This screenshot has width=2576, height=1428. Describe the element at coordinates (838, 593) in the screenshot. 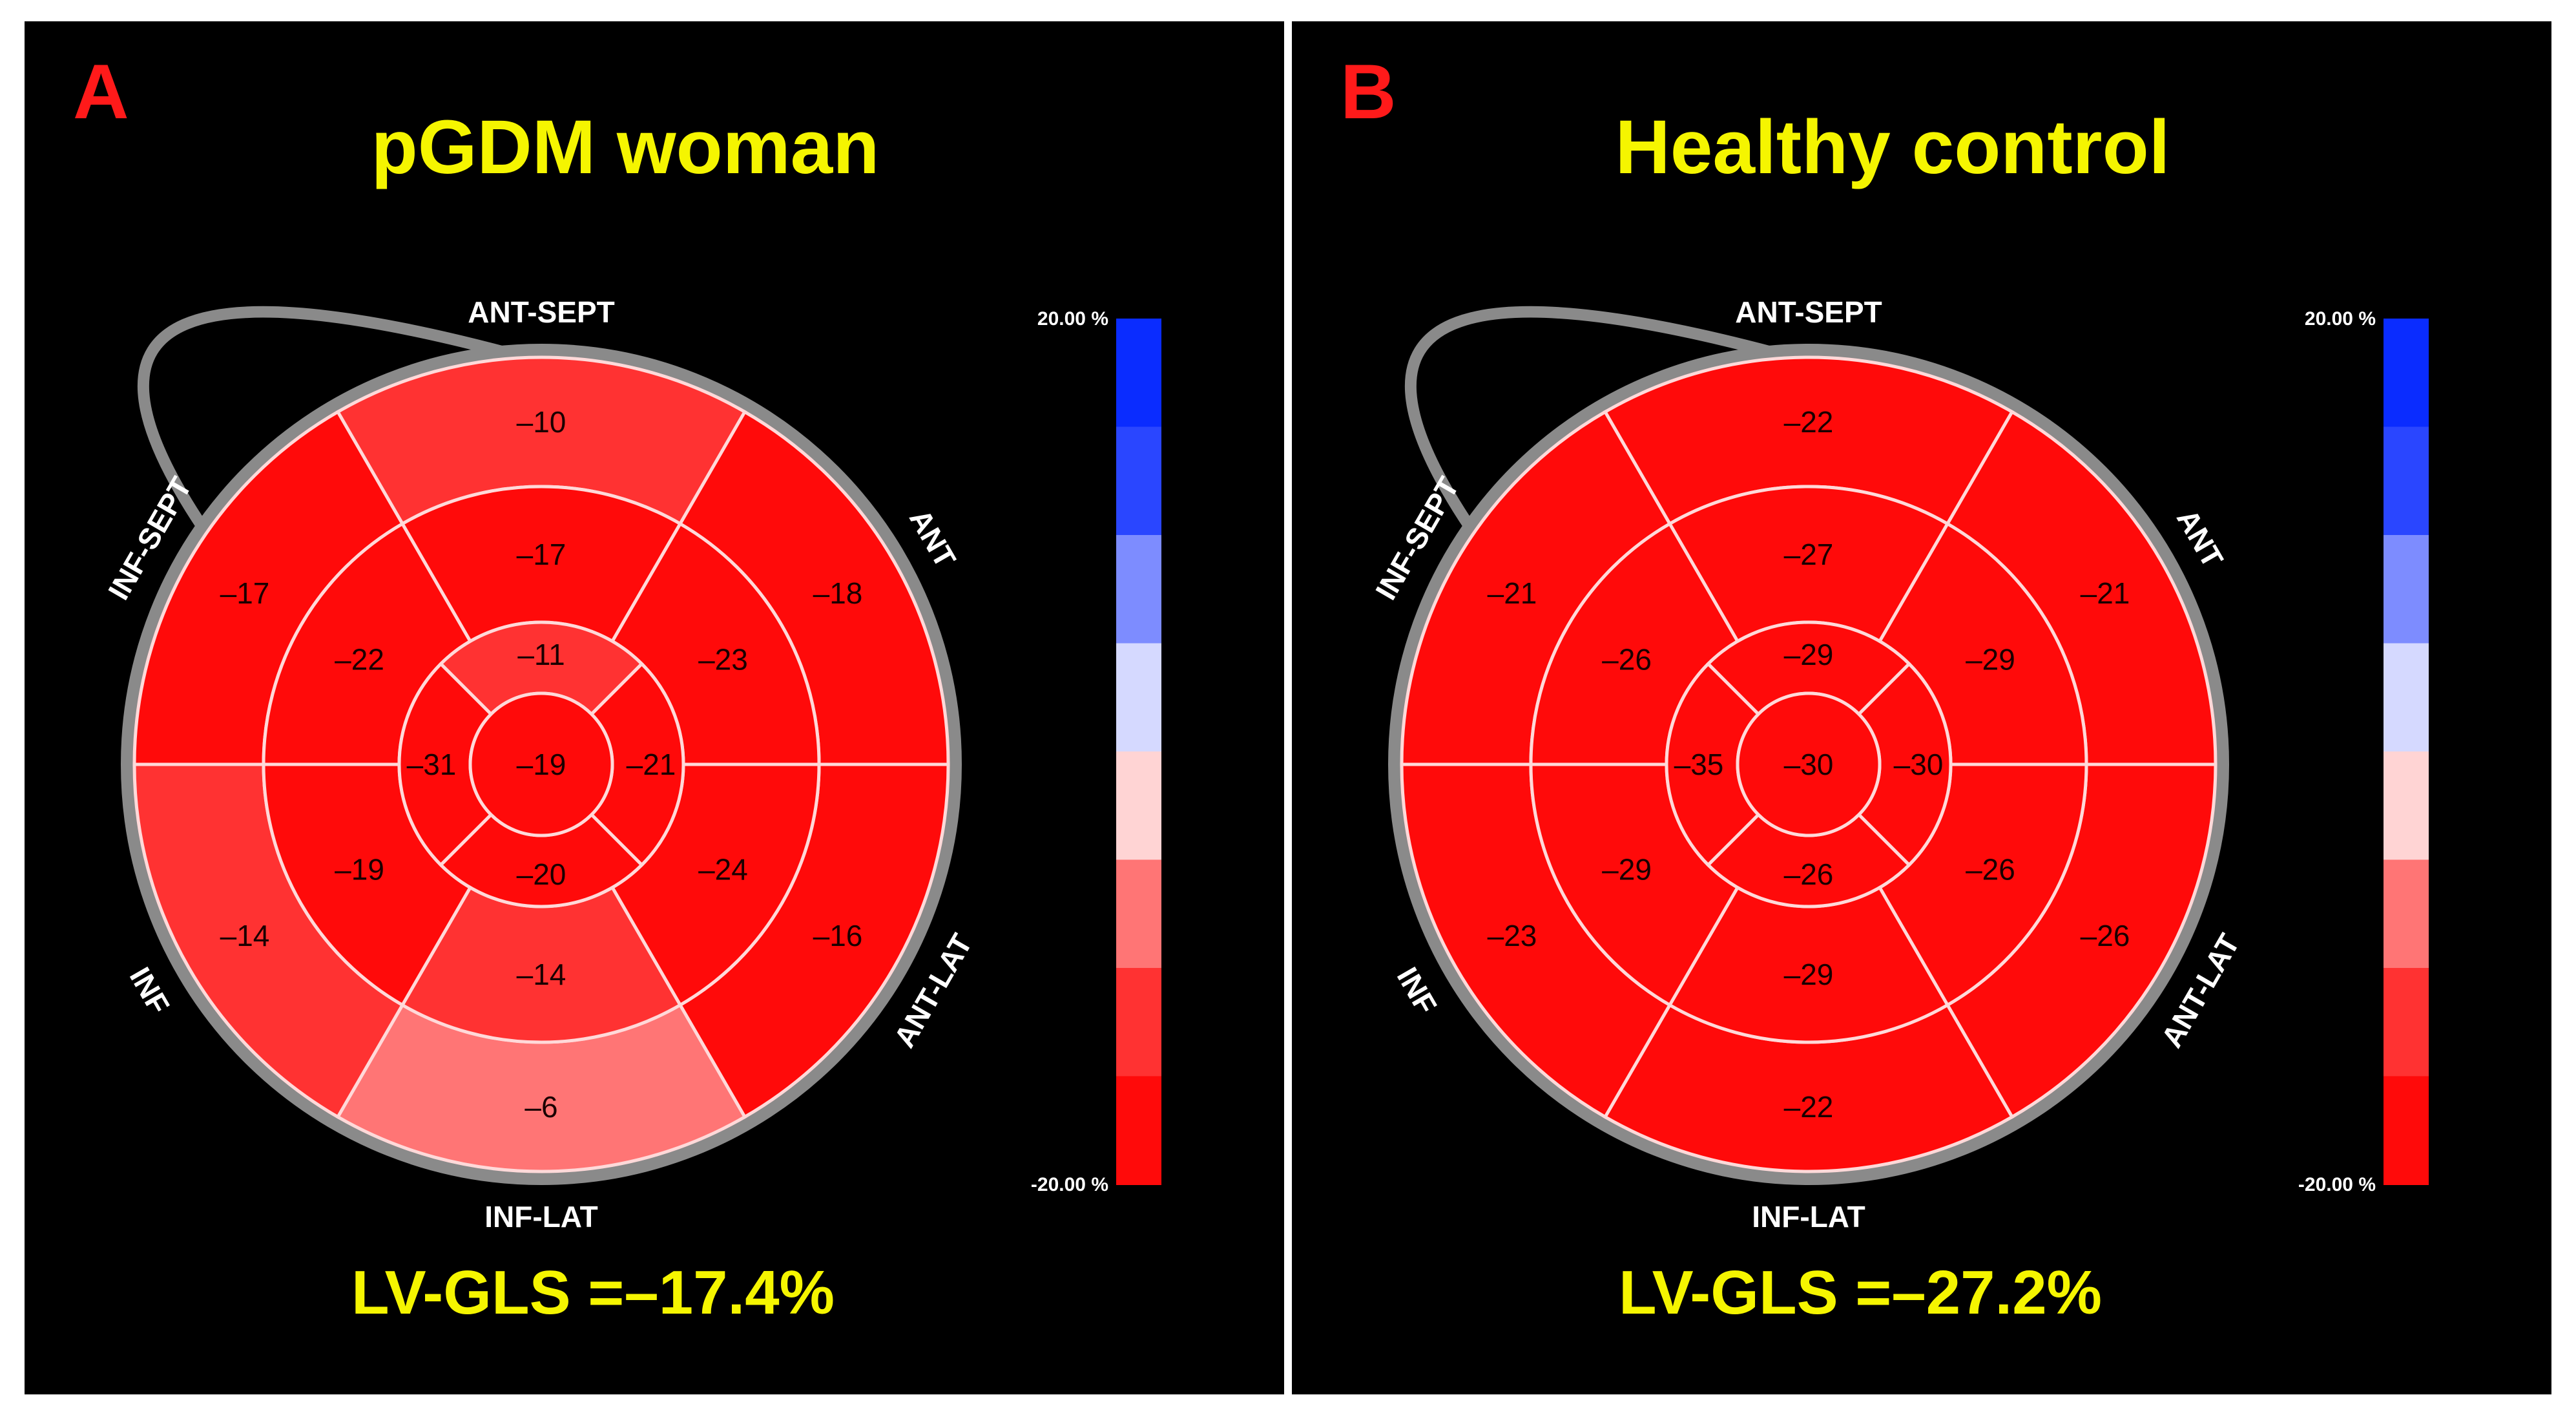

I see `basal-value: –18` at that location.